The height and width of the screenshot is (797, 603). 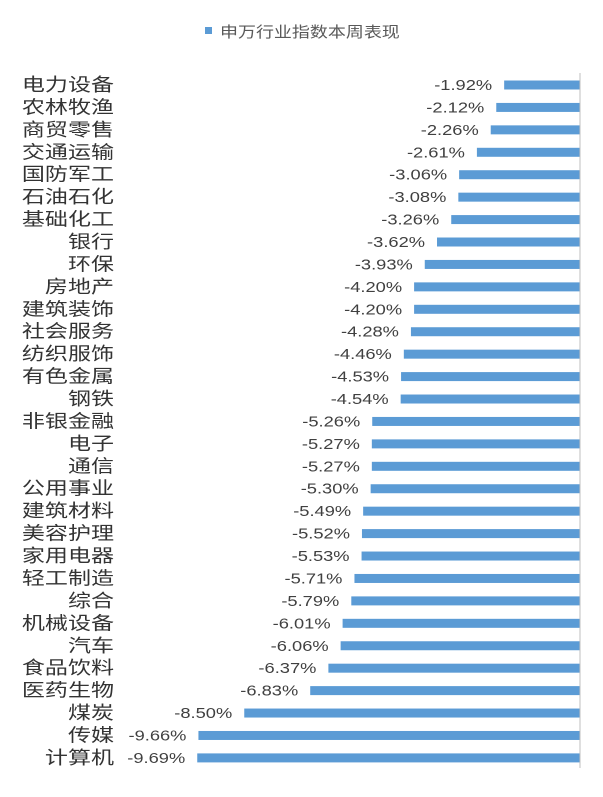 I want to click on data-label: -2.26%, so click(x=450, y=129).